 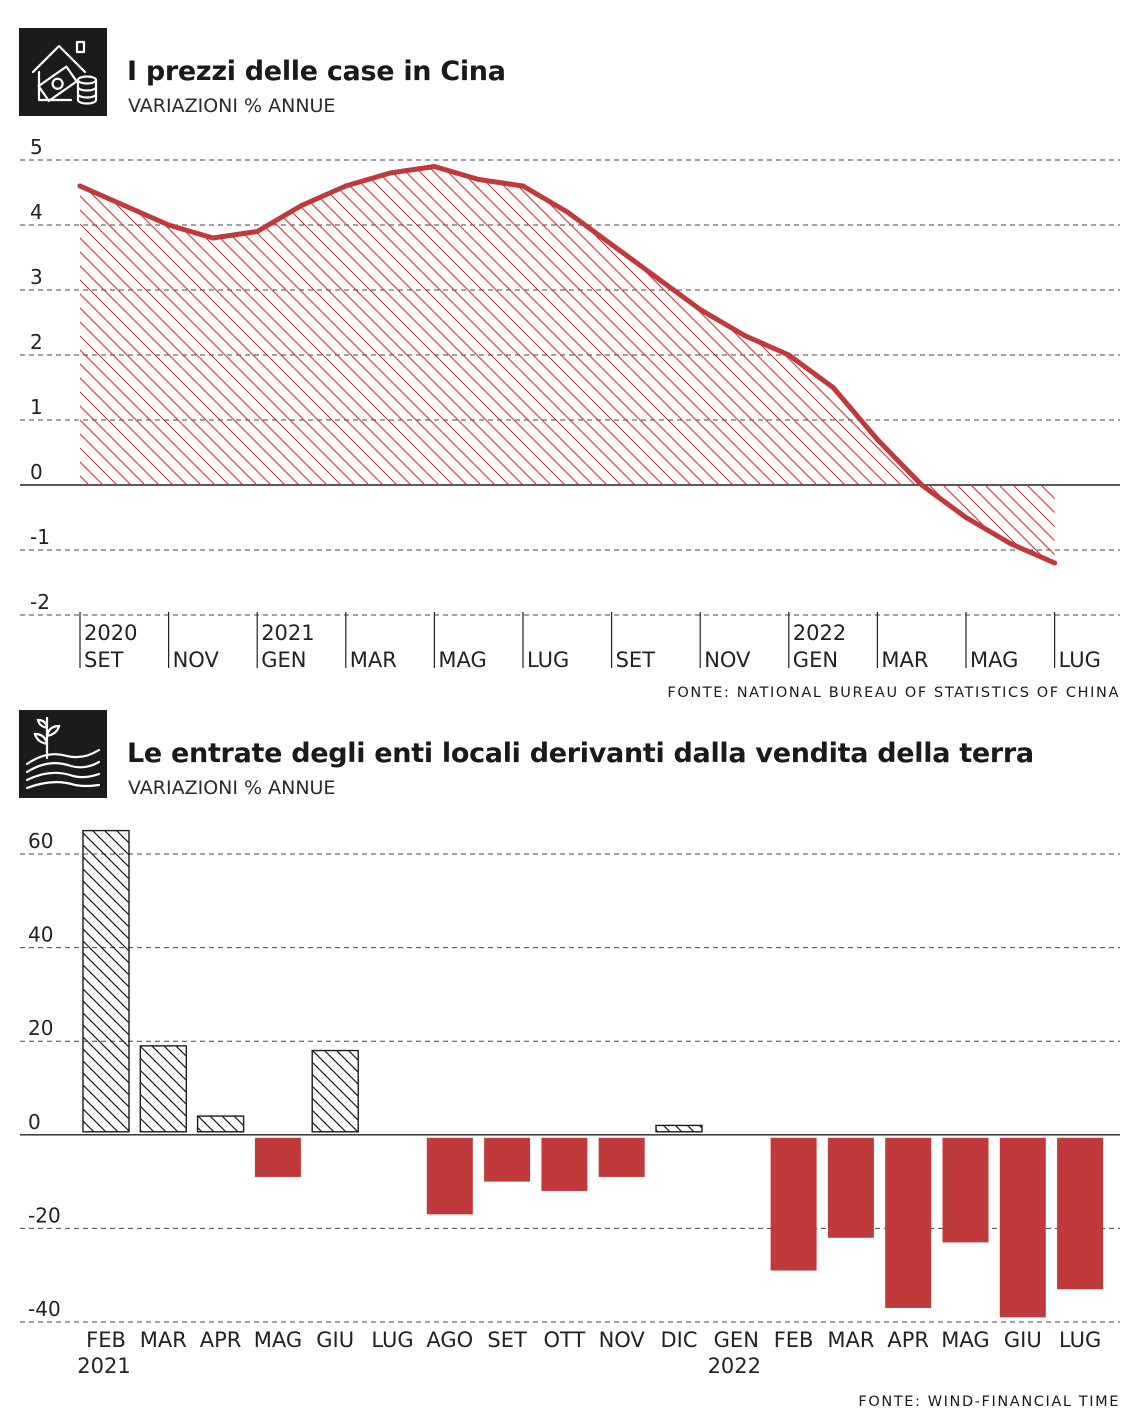 I want to click on house-money-icon, so click(x=63, y=72).